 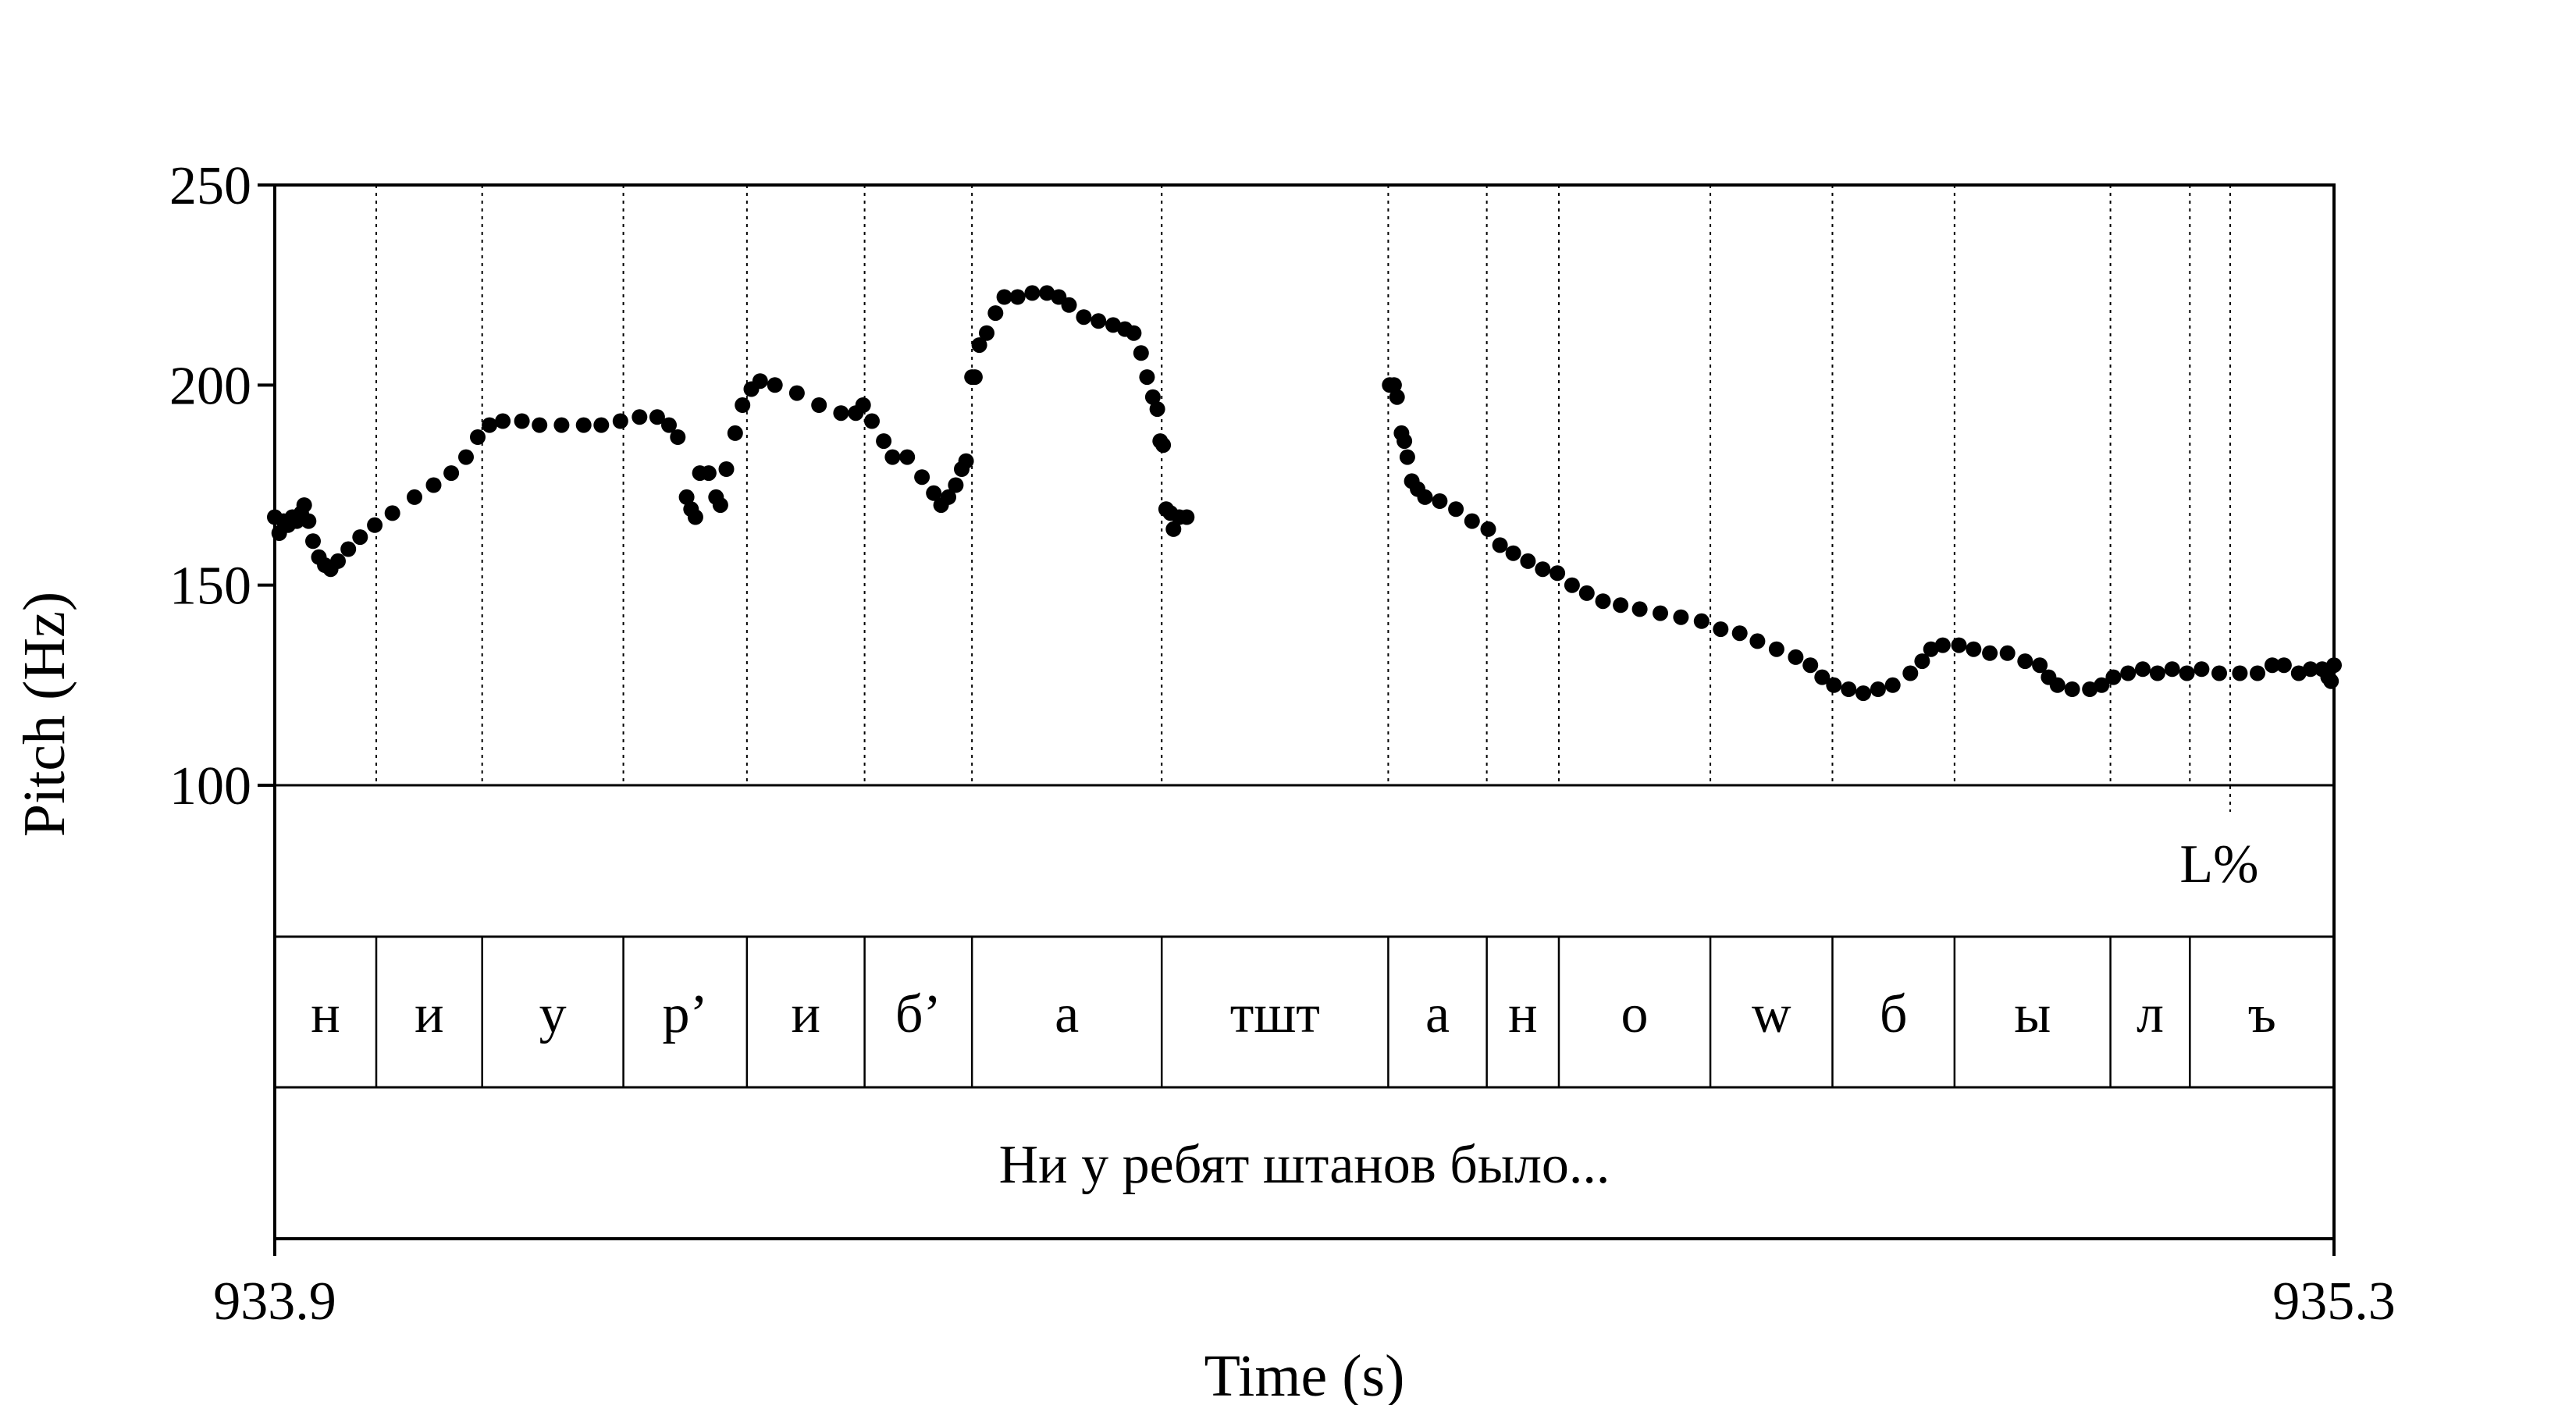 I want to click on segment-label: н, so click(x=1522, y=1014).